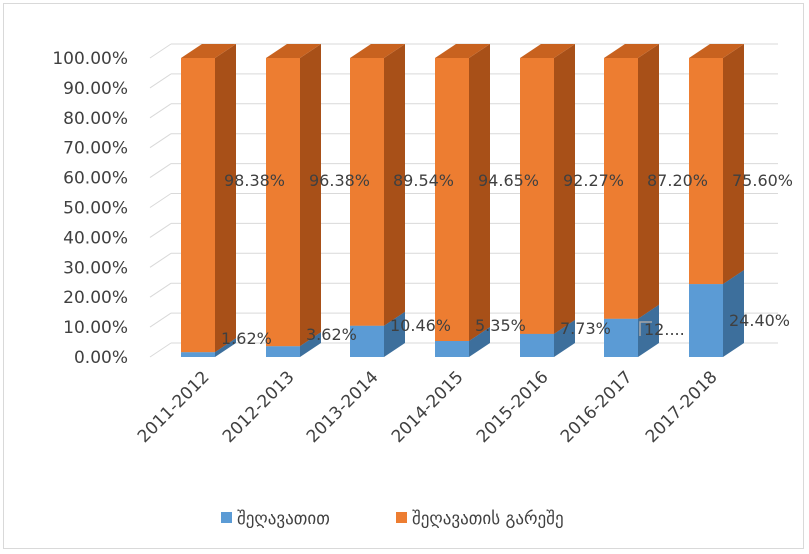  I want to click on x-tick-label: 2017-2018, so click(682, 407).